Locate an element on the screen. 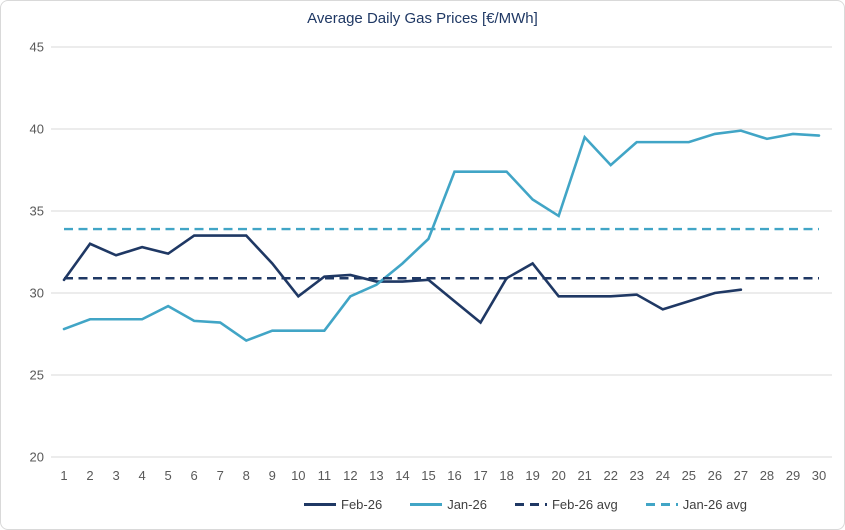 This screenshot has width=845, height=530. y-tick-30: 30 is located at coordinates (37, 293).